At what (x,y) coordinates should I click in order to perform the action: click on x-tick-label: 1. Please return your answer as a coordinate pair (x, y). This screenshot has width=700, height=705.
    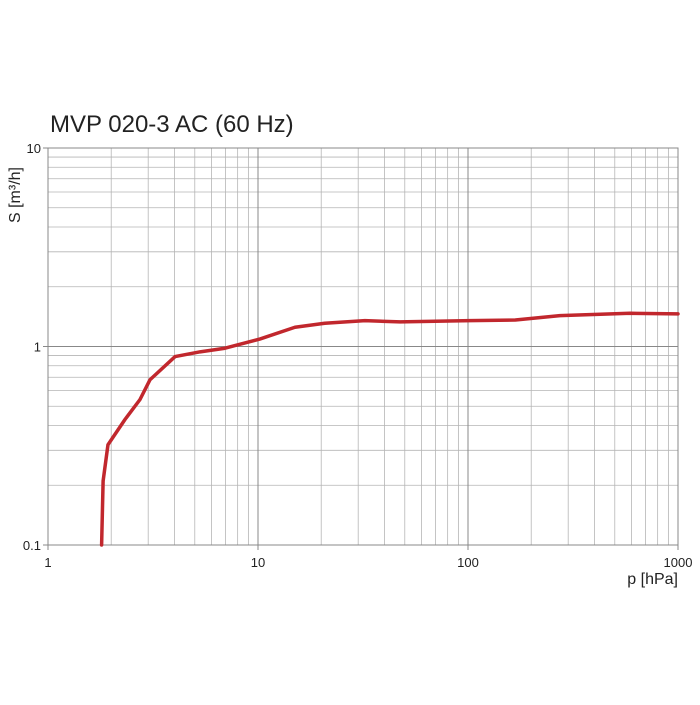
    Looking at the image, I should click on (47, 562).